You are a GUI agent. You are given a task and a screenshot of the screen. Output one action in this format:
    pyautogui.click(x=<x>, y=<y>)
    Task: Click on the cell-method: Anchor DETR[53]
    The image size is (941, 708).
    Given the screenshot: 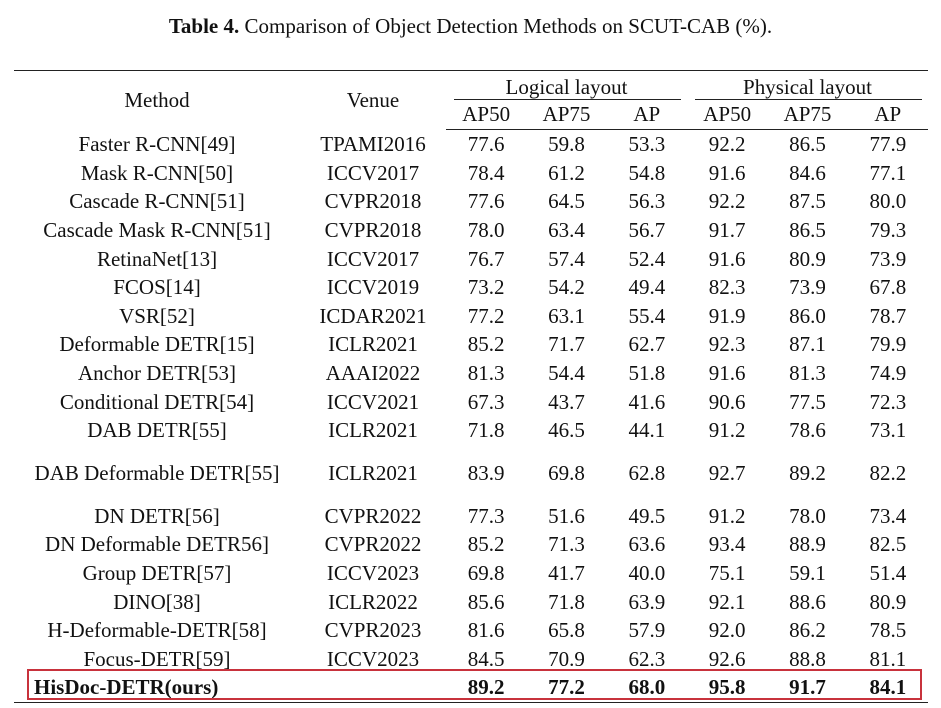 What is the action you would take?
    pyautogui.click(x=157, y=373)
    